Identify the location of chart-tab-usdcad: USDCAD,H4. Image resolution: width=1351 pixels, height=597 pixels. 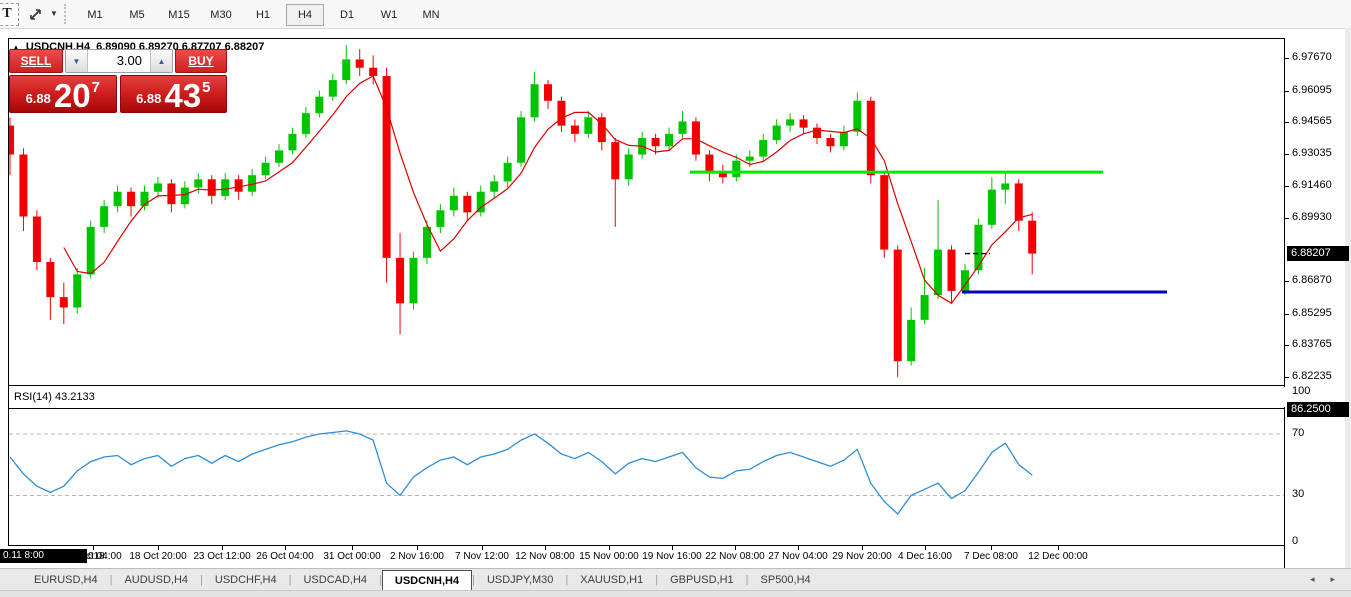
(335, 580).